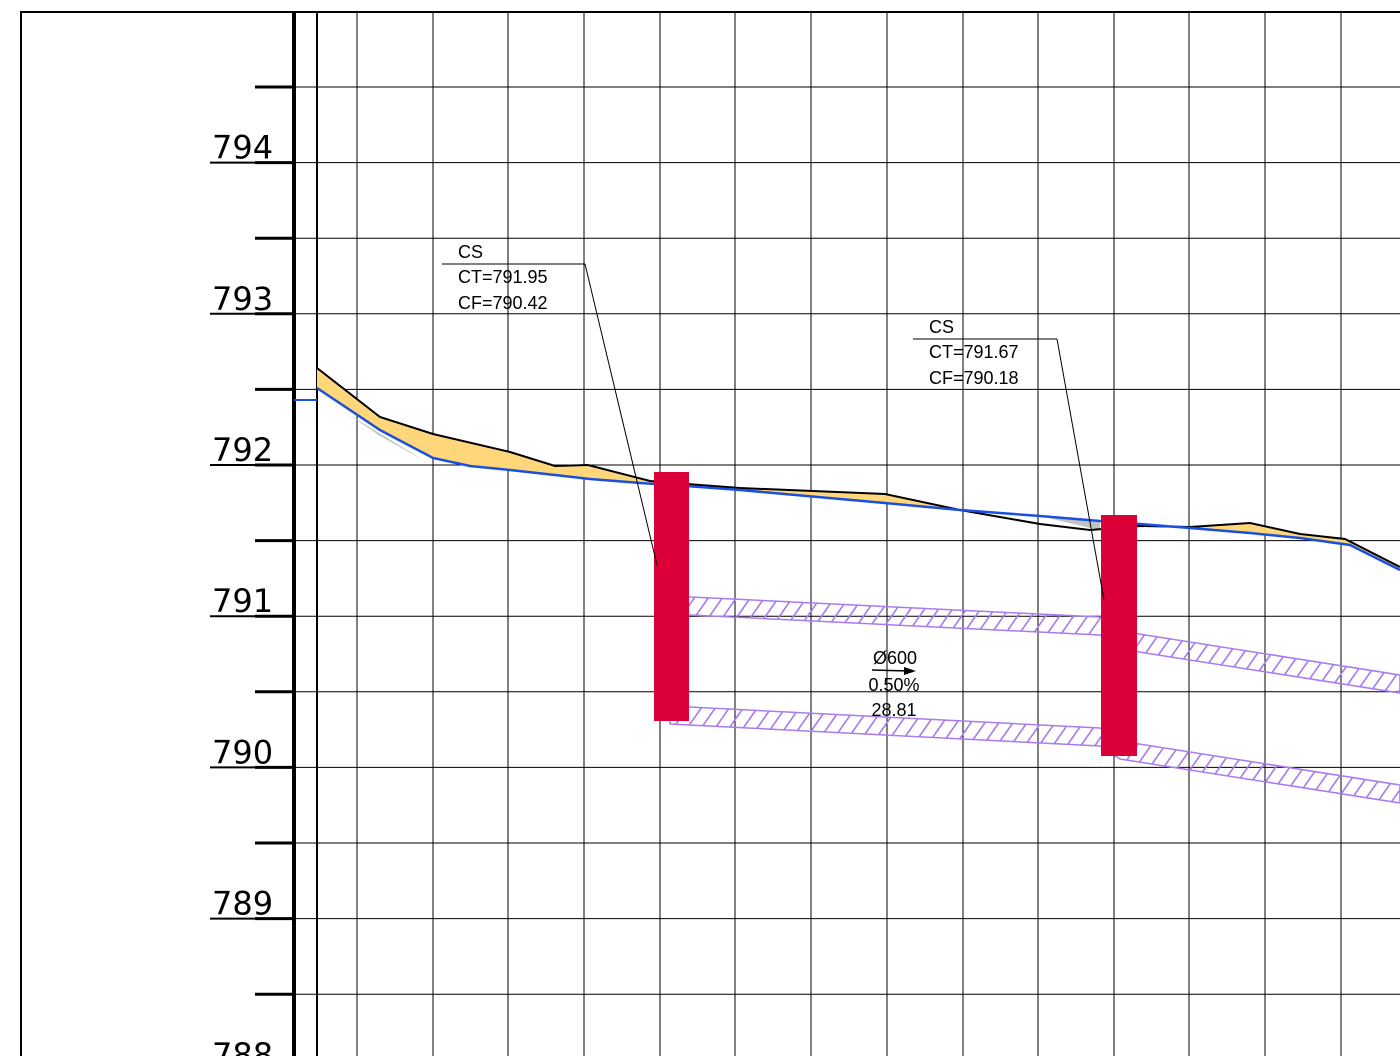 The width and height of the screenshot is (1400, 1056). I want to click on manhole-2-annotation: CS CT=791.67 CF=790.18, so click(1009, 459).